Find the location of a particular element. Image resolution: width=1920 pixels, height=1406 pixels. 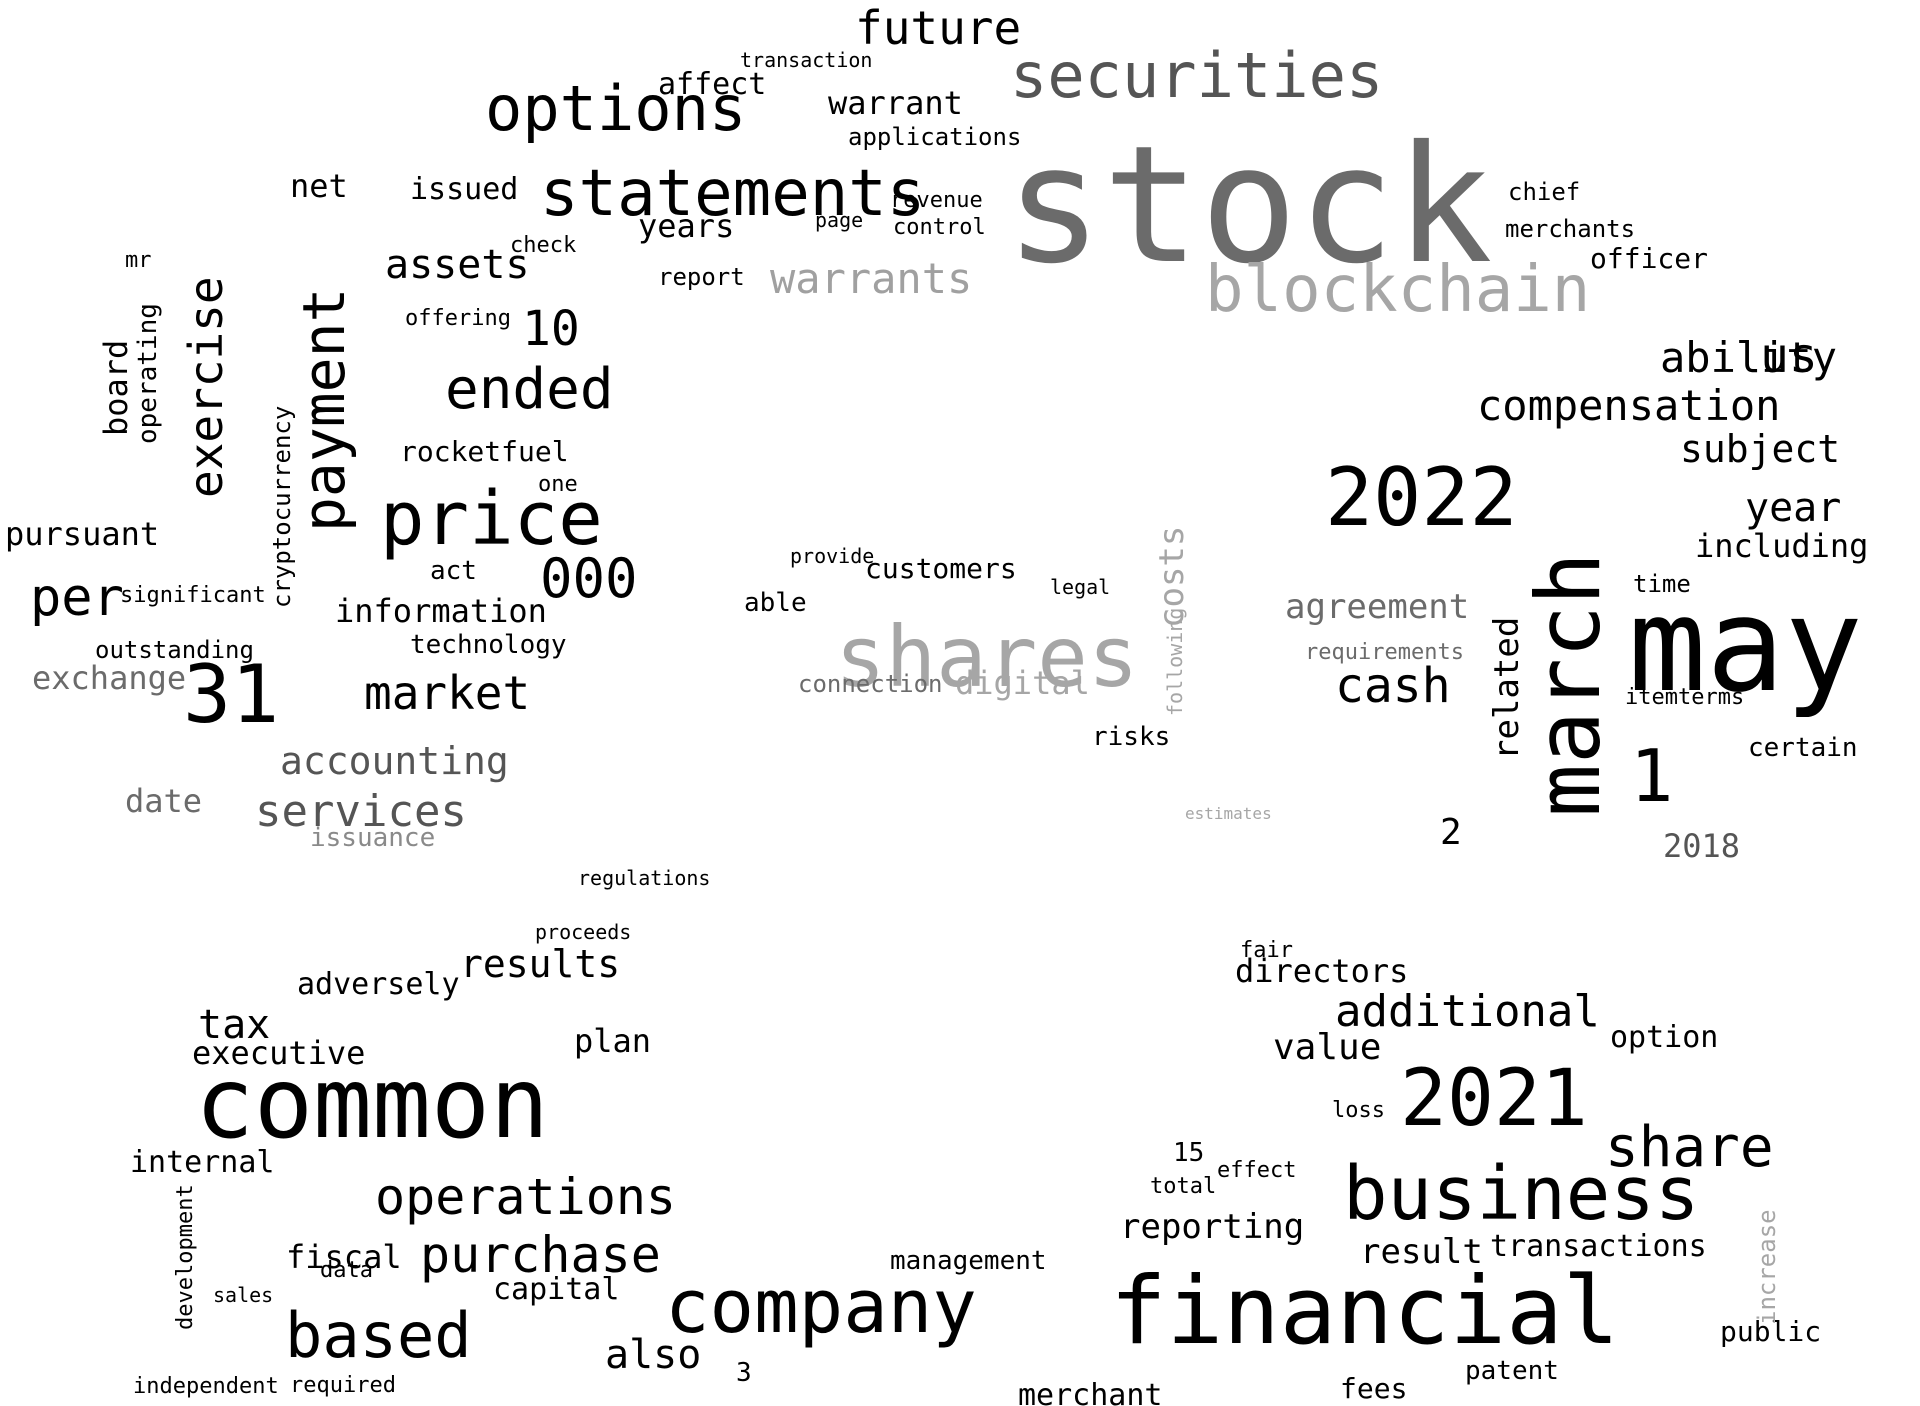

word-affect: affect is located at coordinates (712, 84).